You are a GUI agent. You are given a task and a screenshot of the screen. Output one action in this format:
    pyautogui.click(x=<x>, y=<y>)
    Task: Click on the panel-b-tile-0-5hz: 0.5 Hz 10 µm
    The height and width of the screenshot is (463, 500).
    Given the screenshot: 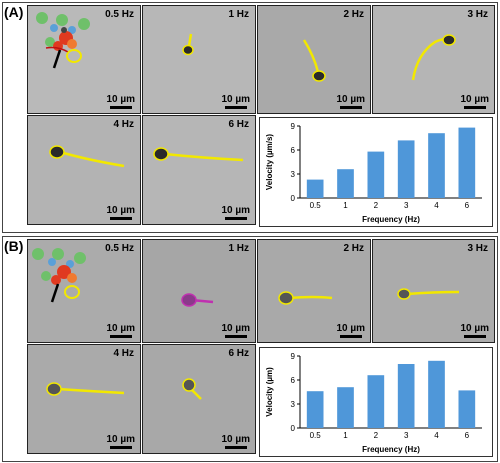 What is the action you would take?
    pyautogui.click(x=84, y=291)
    